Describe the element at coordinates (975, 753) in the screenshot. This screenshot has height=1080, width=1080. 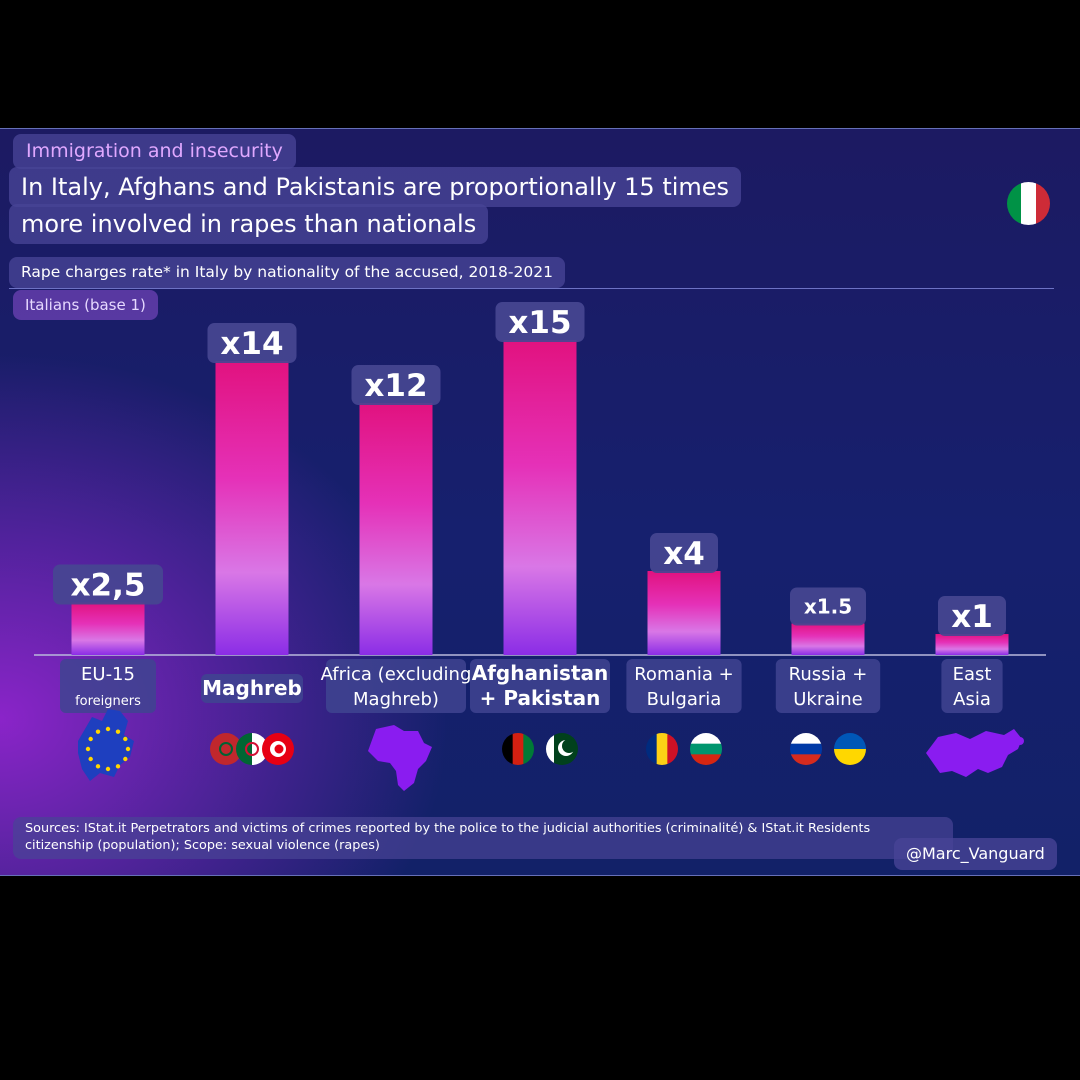
I see `east-asia-map-icon` at that location.